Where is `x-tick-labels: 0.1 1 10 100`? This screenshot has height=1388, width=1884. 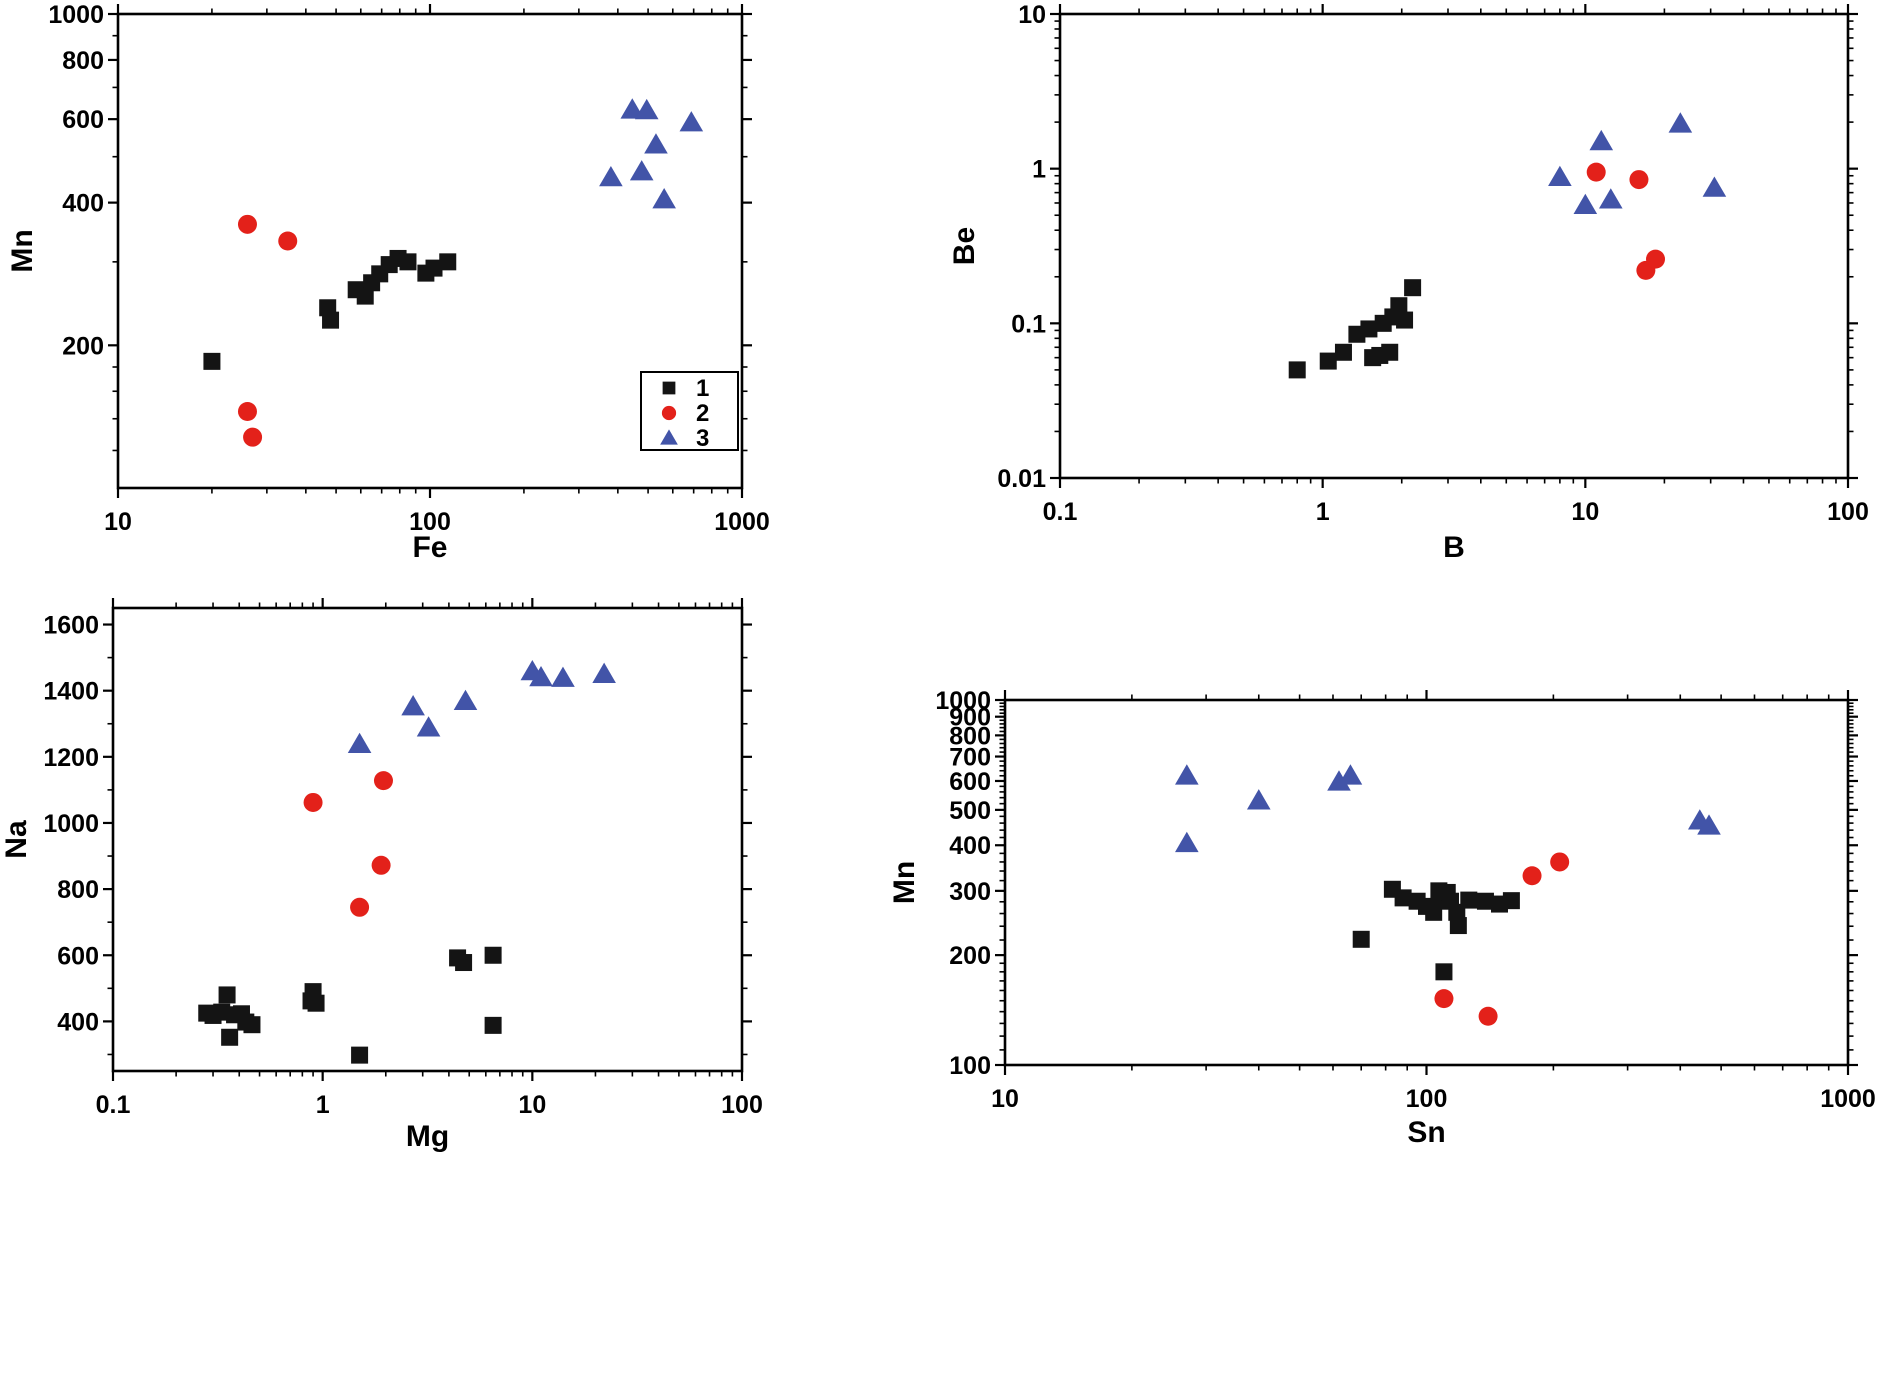 x-tick-labels: 0.1 1 10 100 is located at coordinates (429, 1105).